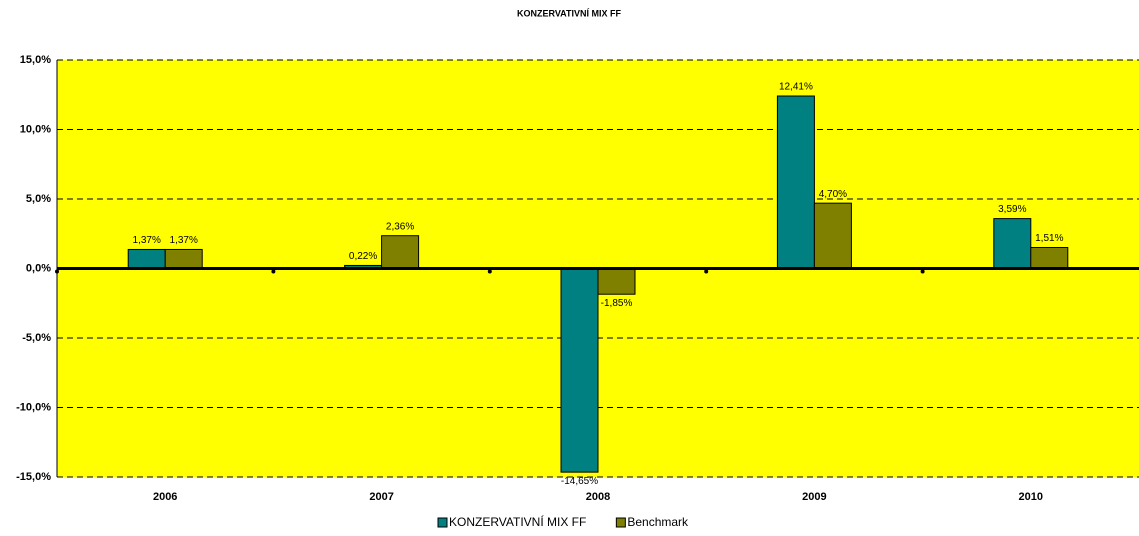 This screenshot has height=536, width=1139. What do you see at coordinates (33, 407) in the screenshot?
I see `y-tick-label: -10,0%` at bounding box center [33, 407].